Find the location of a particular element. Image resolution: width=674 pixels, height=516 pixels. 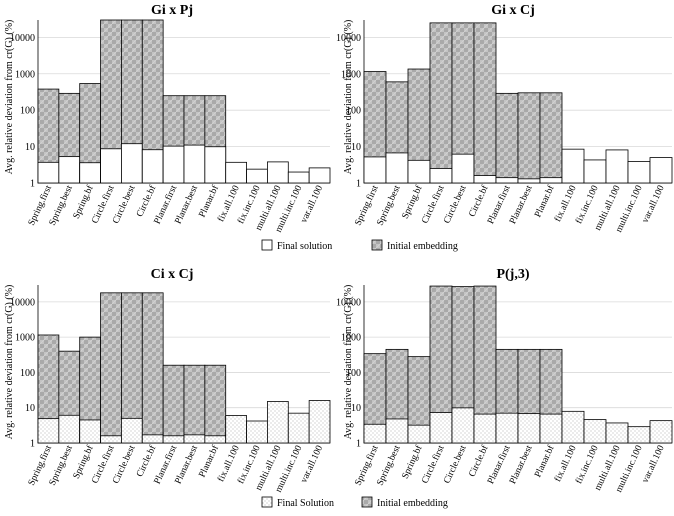

legend-bottom: Final Solution Initial embedding is located at coordinates (354, 502).